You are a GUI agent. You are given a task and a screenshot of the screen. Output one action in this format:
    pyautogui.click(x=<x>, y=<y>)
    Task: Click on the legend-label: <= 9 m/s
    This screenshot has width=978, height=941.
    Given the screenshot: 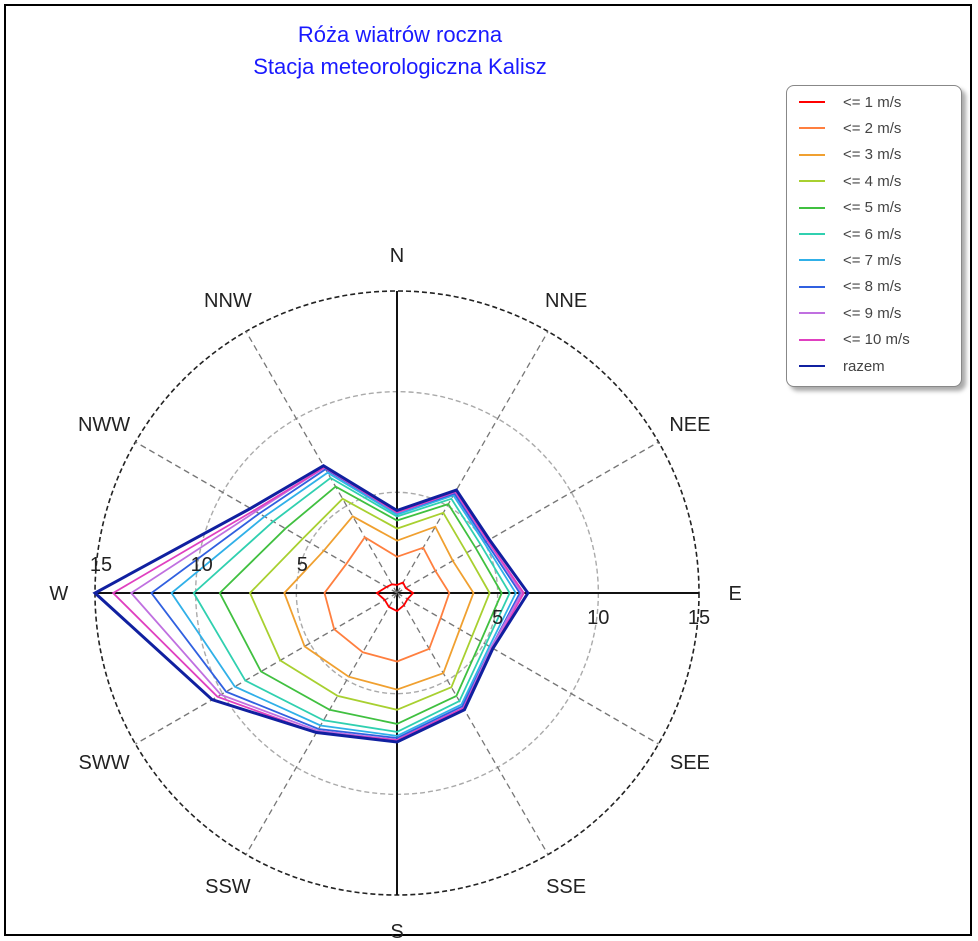 What is the action you would take?
    pyautogui.click(x=872, y=313)
    